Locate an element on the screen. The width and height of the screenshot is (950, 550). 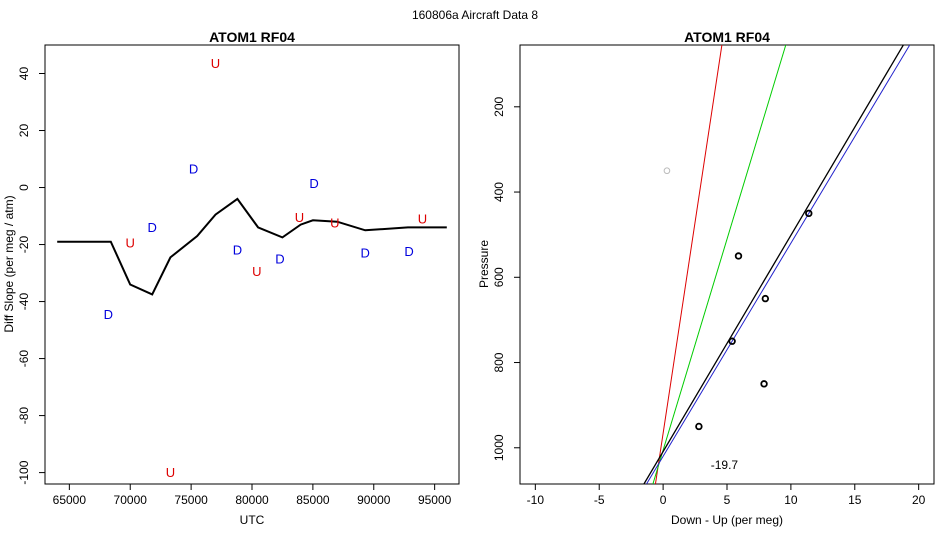
left-x-axis-label: UTC is located at coordinates (252, 520).